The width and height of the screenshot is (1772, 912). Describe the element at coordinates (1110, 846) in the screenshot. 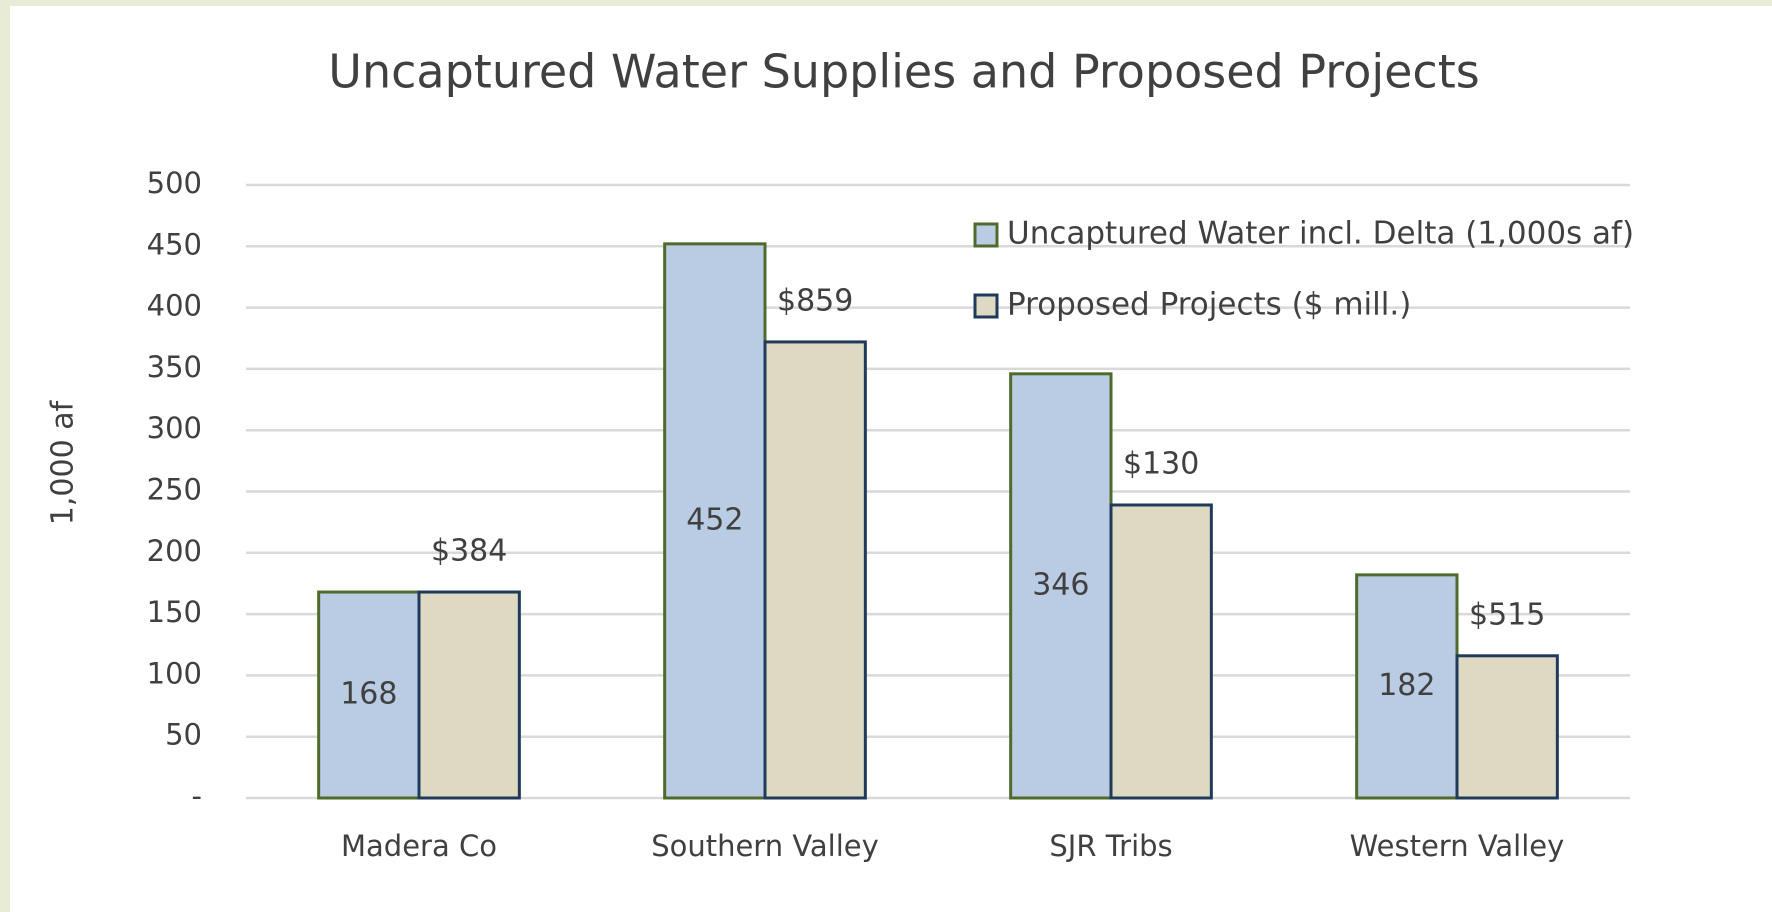

I see `x-tick-label: SJR Tribs` at that location.